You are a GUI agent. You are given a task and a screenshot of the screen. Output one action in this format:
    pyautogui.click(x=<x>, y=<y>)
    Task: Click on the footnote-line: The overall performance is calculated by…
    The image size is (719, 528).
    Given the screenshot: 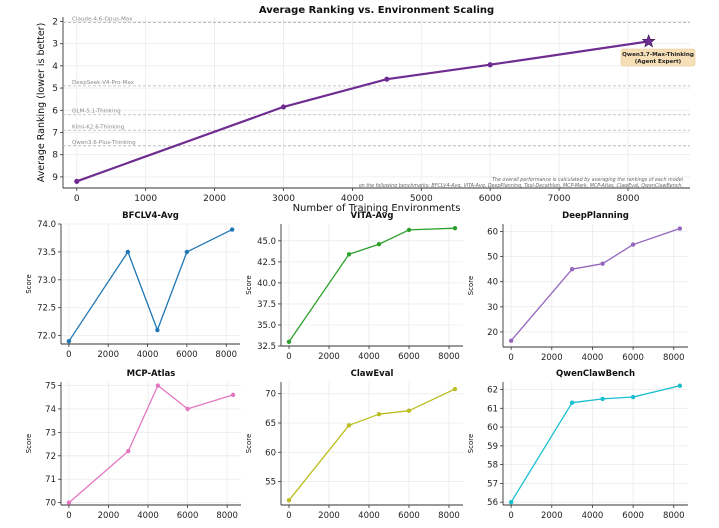 What is the action you would take?
    pyautogui.click(x=588, y=180)
    